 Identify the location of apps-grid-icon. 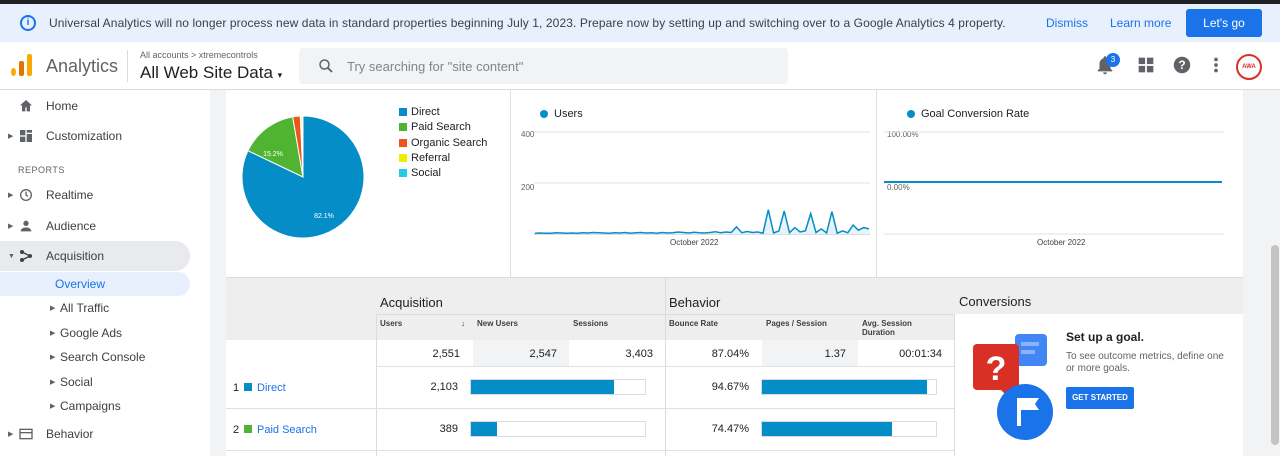
(1146, 65).